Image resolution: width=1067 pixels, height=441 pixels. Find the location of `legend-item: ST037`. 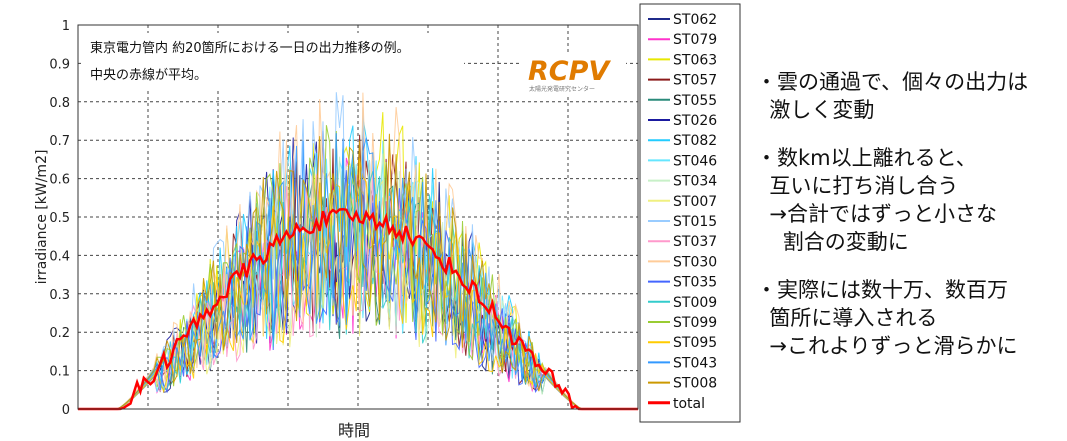

legend-item: ST037 is located at coordinates (682, 242).